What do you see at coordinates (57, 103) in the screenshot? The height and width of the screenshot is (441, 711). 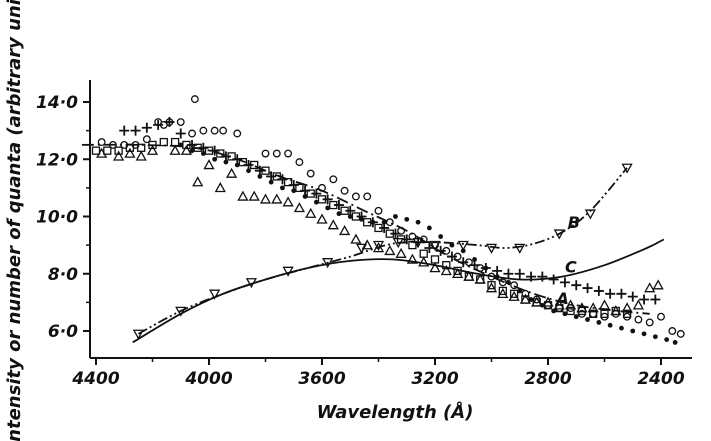 I see `y-tick-label: 14·0` at bounding box center [57, 103].